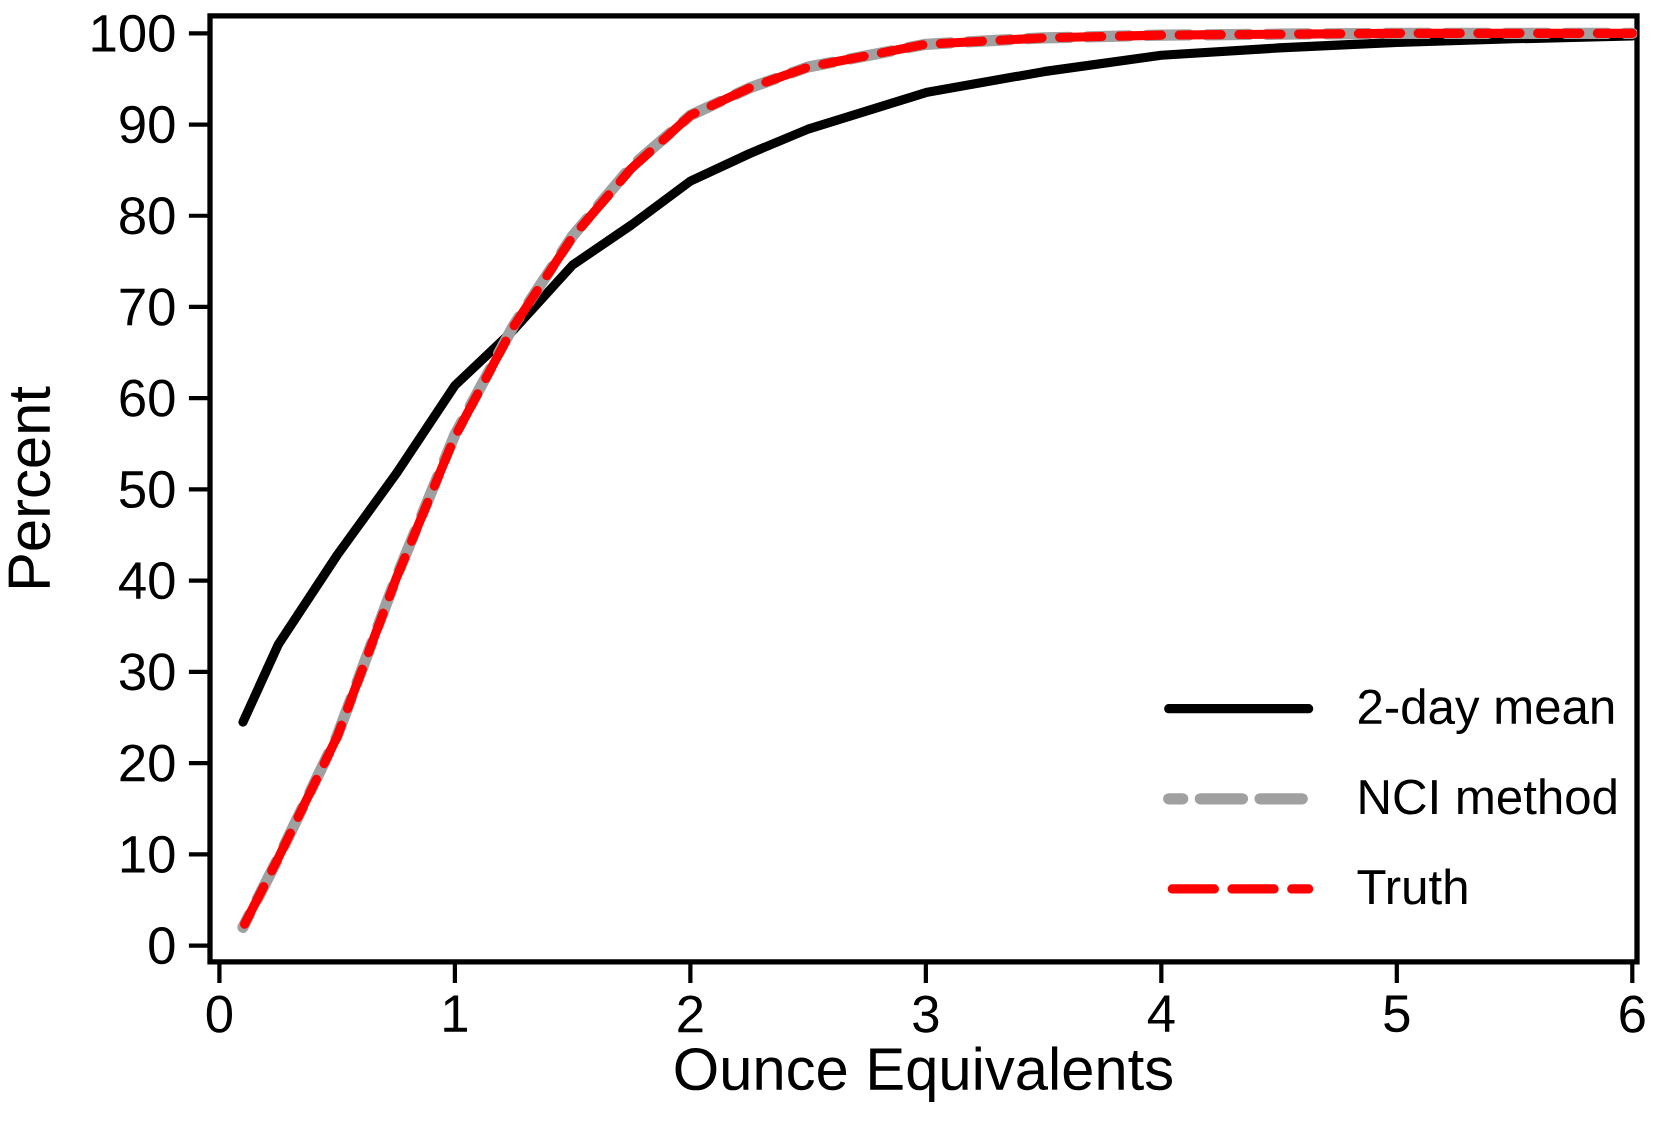  Describe the element at coordinates (147, 216) in the screenshot. I see `y-tick-label: 80` at that location.